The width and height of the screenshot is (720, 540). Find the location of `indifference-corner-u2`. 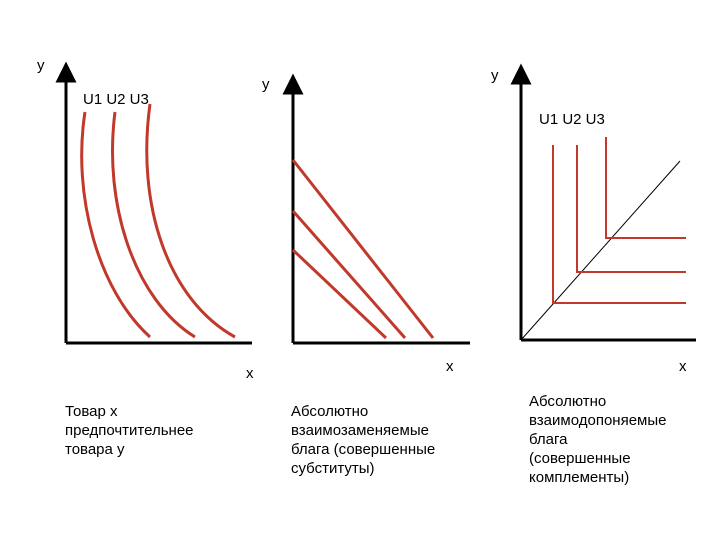

indifference-corner-u2 is located at coordinates (631, 209).